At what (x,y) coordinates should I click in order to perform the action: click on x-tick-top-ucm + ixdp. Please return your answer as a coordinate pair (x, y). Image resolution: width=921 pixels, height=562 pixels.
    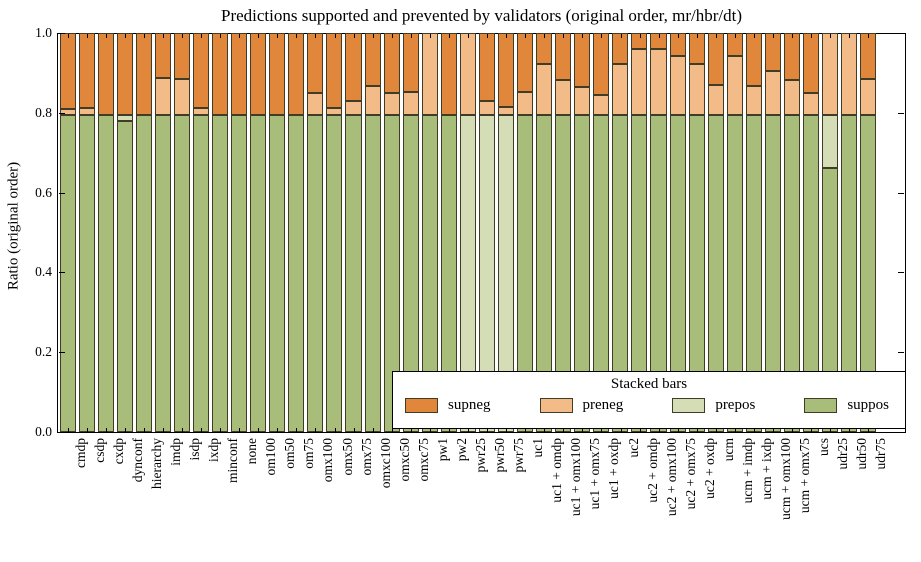
    Looking at the image, I should click on (755, 36).